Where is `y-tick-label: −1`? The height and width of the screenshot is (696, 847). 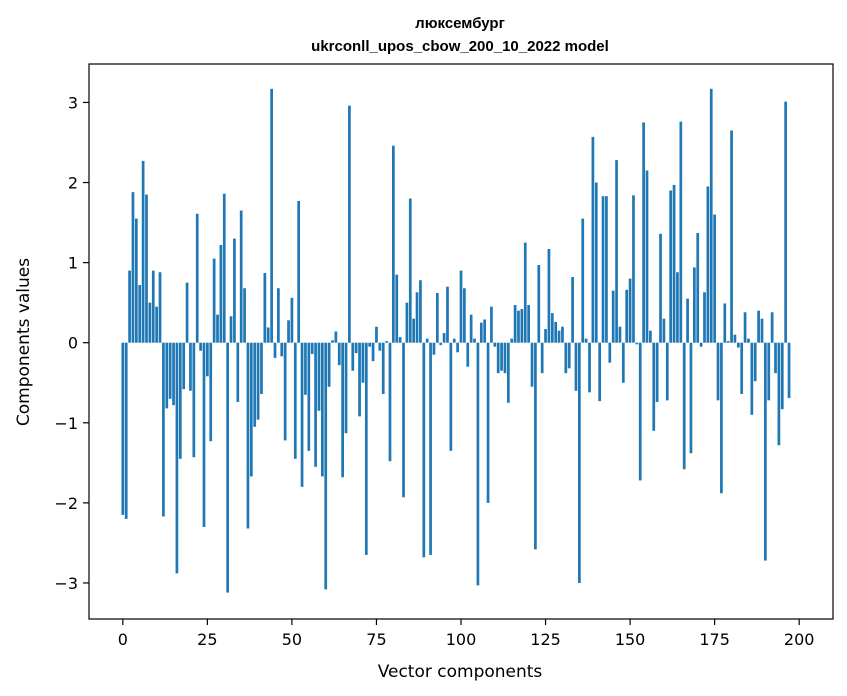 y-tick-label: −1 is located at coordinates (66, 423).